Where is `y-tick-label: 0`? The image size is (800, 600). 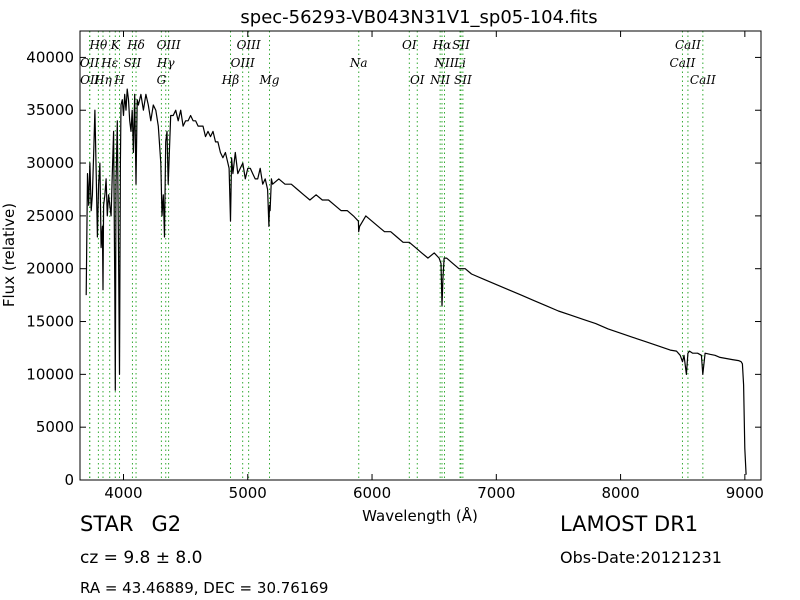
y-tick-label: 0 is located at coordinates (69, 480).